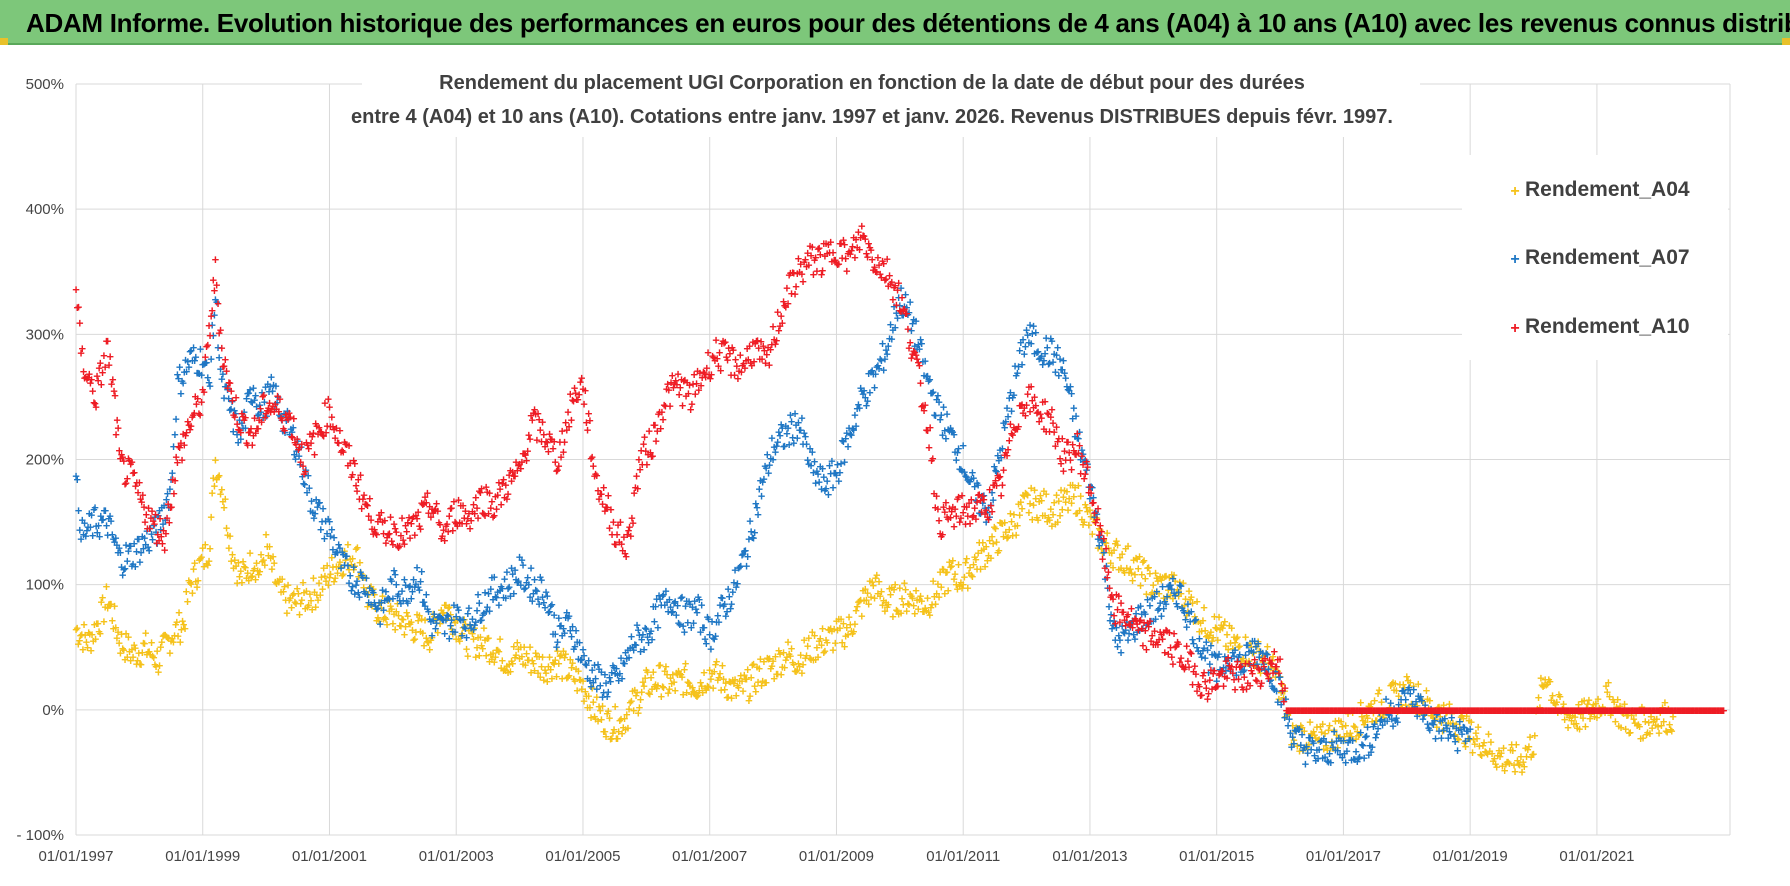 The width and height of the screenshot is (1790, 886). I want to click on x-tick-label: 01/01/2015, so click(1216, 856).